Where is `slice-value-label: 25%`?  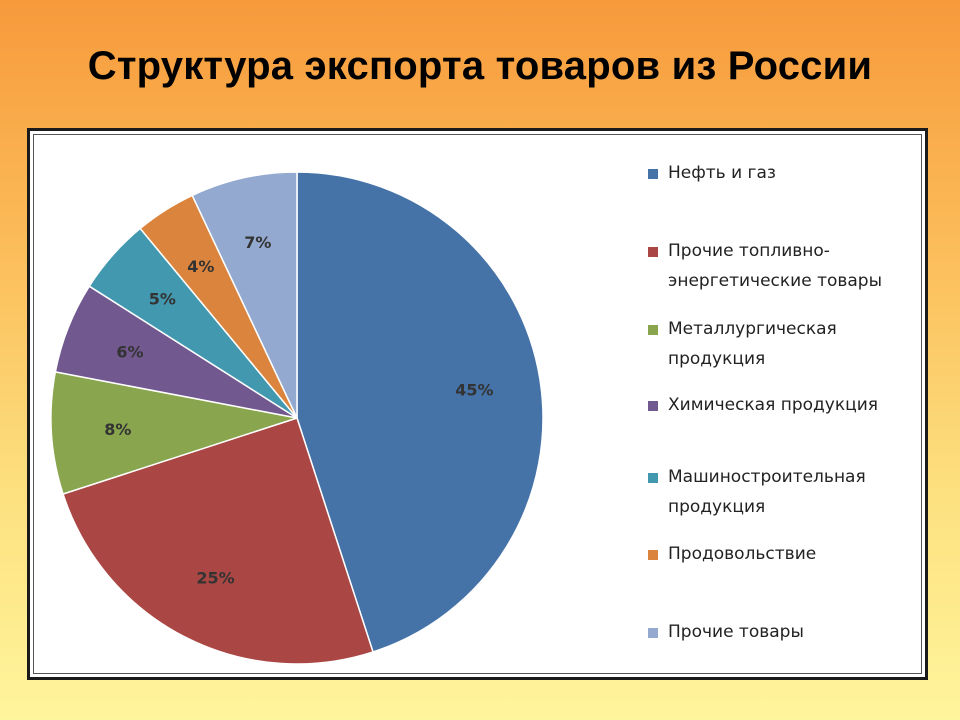
slice-value-label: 25% is located at coordinates (215, 578).